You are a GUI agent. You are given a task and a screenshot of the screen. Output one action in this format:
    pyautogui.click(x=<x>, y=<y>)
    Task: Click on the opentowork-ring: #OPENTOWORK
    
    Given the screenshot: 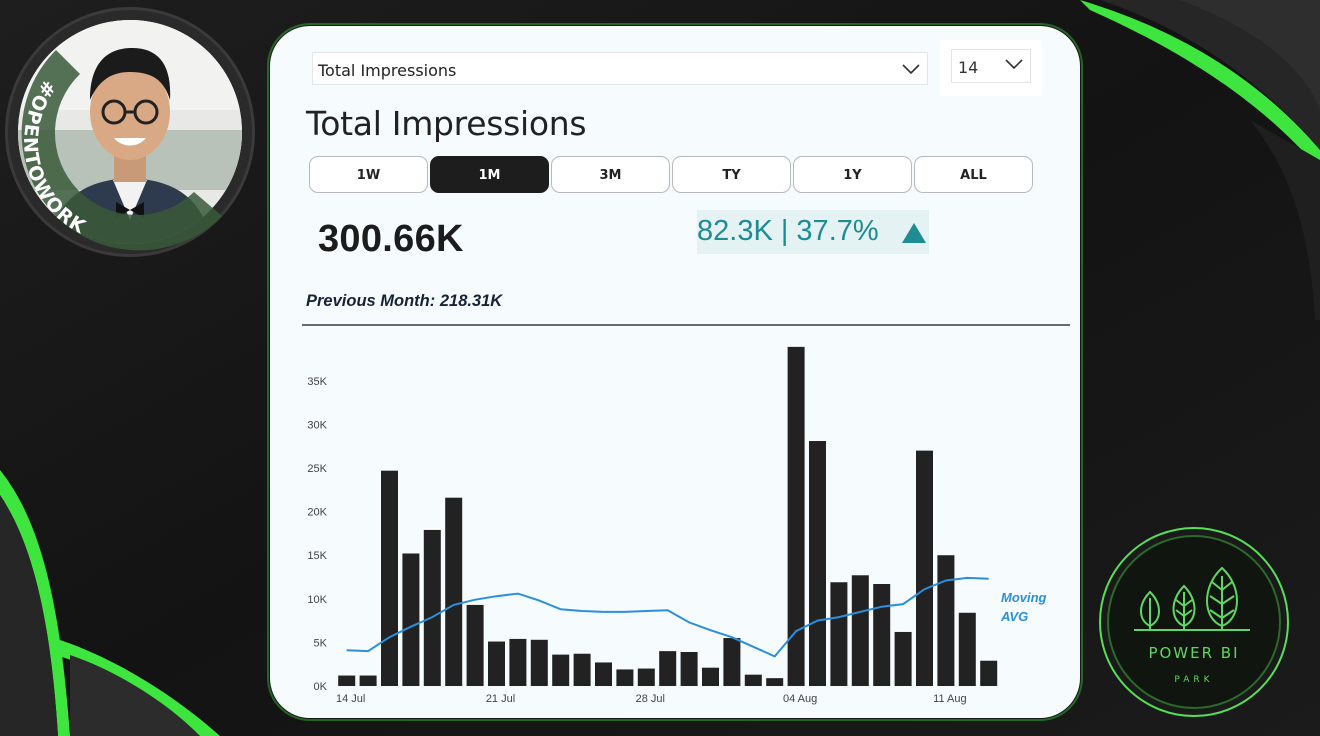 What is the action you would take?
    pyautogui.click(x=121, y=150)
    